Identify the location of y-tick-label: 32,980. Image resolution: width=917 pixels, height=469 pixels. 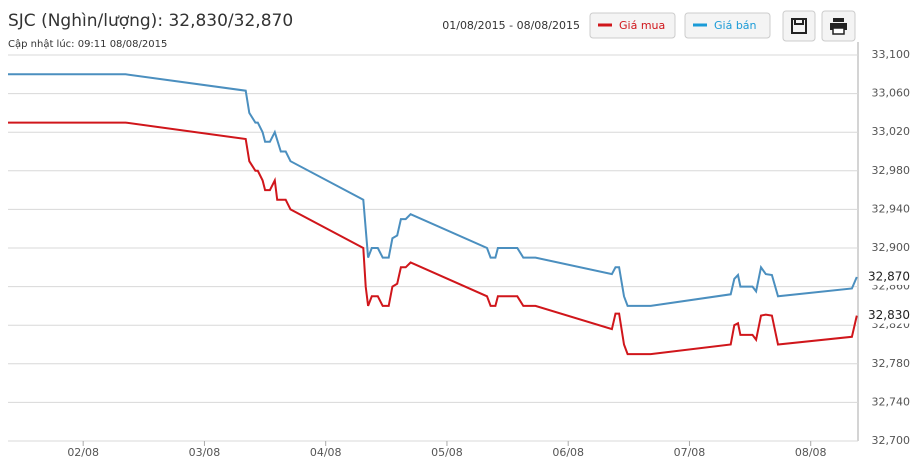
(891, 170).